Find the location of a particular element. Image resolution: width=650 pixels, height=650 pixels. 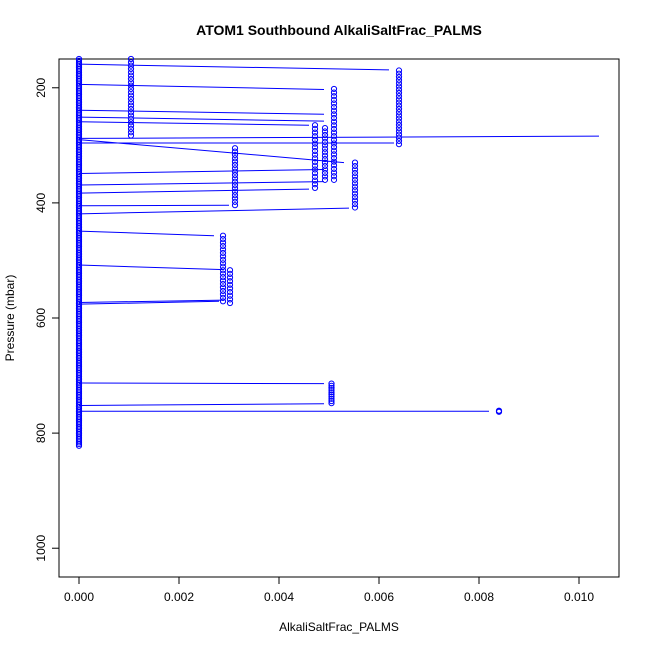

y-axis: 200 400 600 800 1000 is located at coordinates (47, 319).